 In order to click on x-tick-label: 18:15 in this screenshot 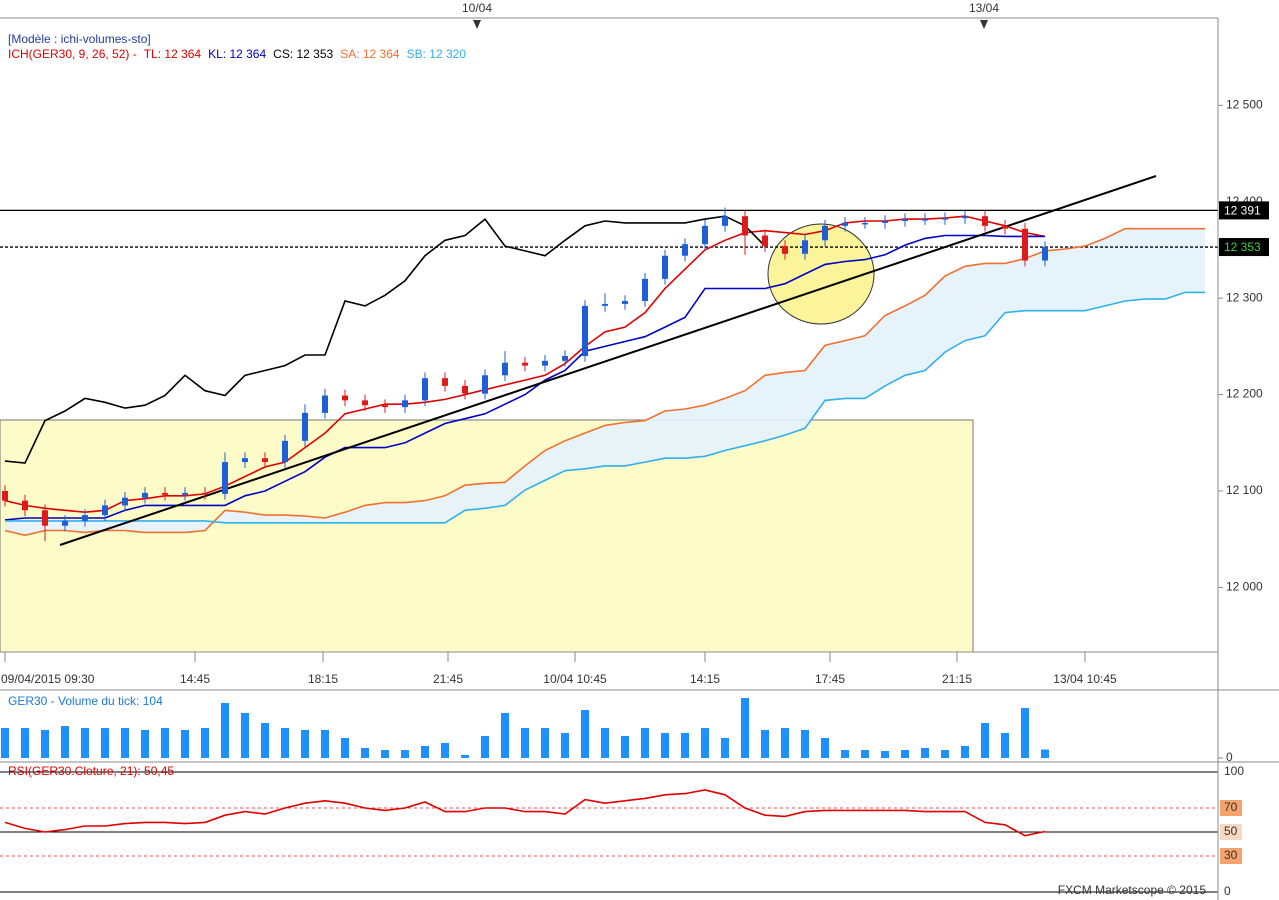, I will do `click(323, 679)`.